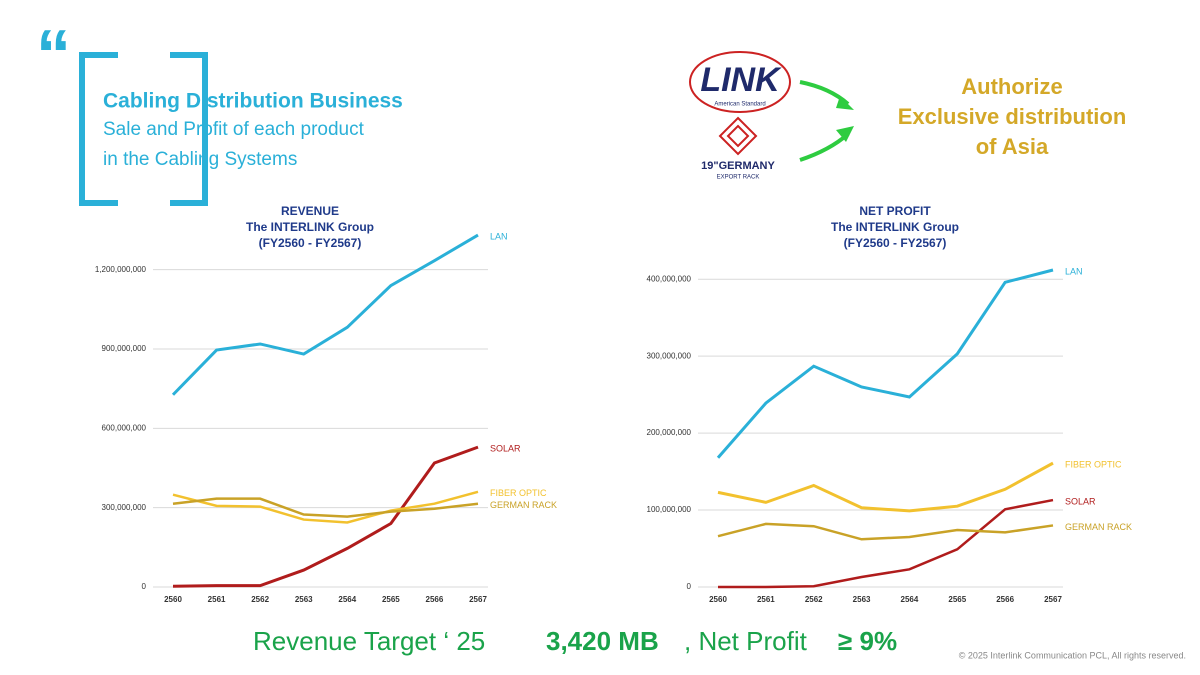  Describe the element at coordinates (53, 54) in the screenshot. I see `quote-mark: “` at that location.